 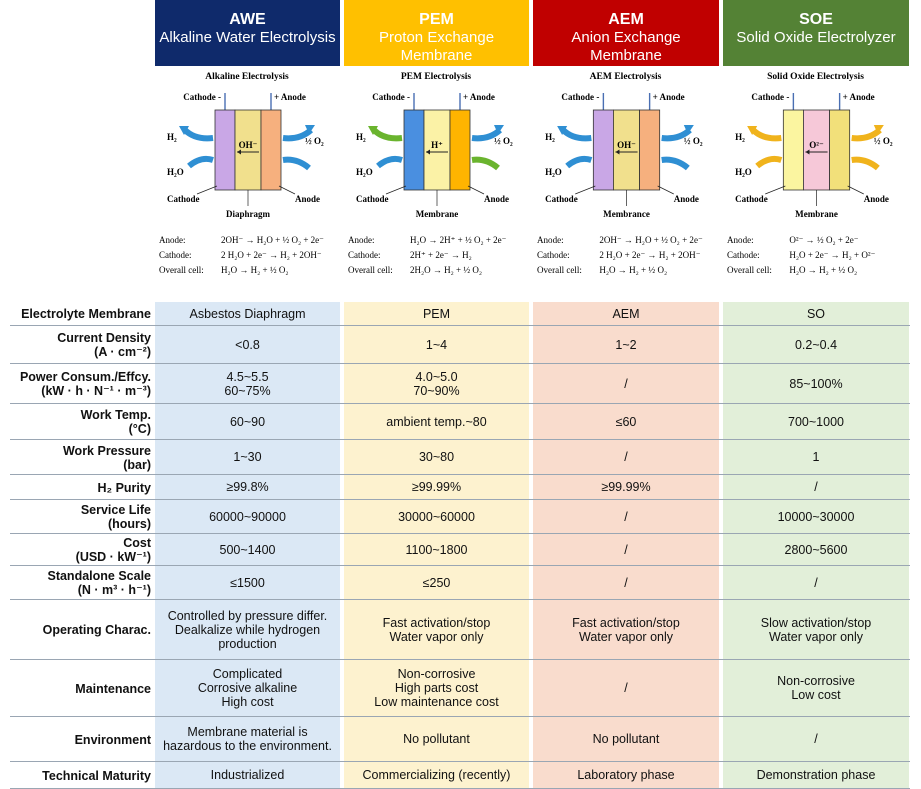 I want to click on aem-diagram-title: AEM Electrolysis, so click(x=626, y=77).